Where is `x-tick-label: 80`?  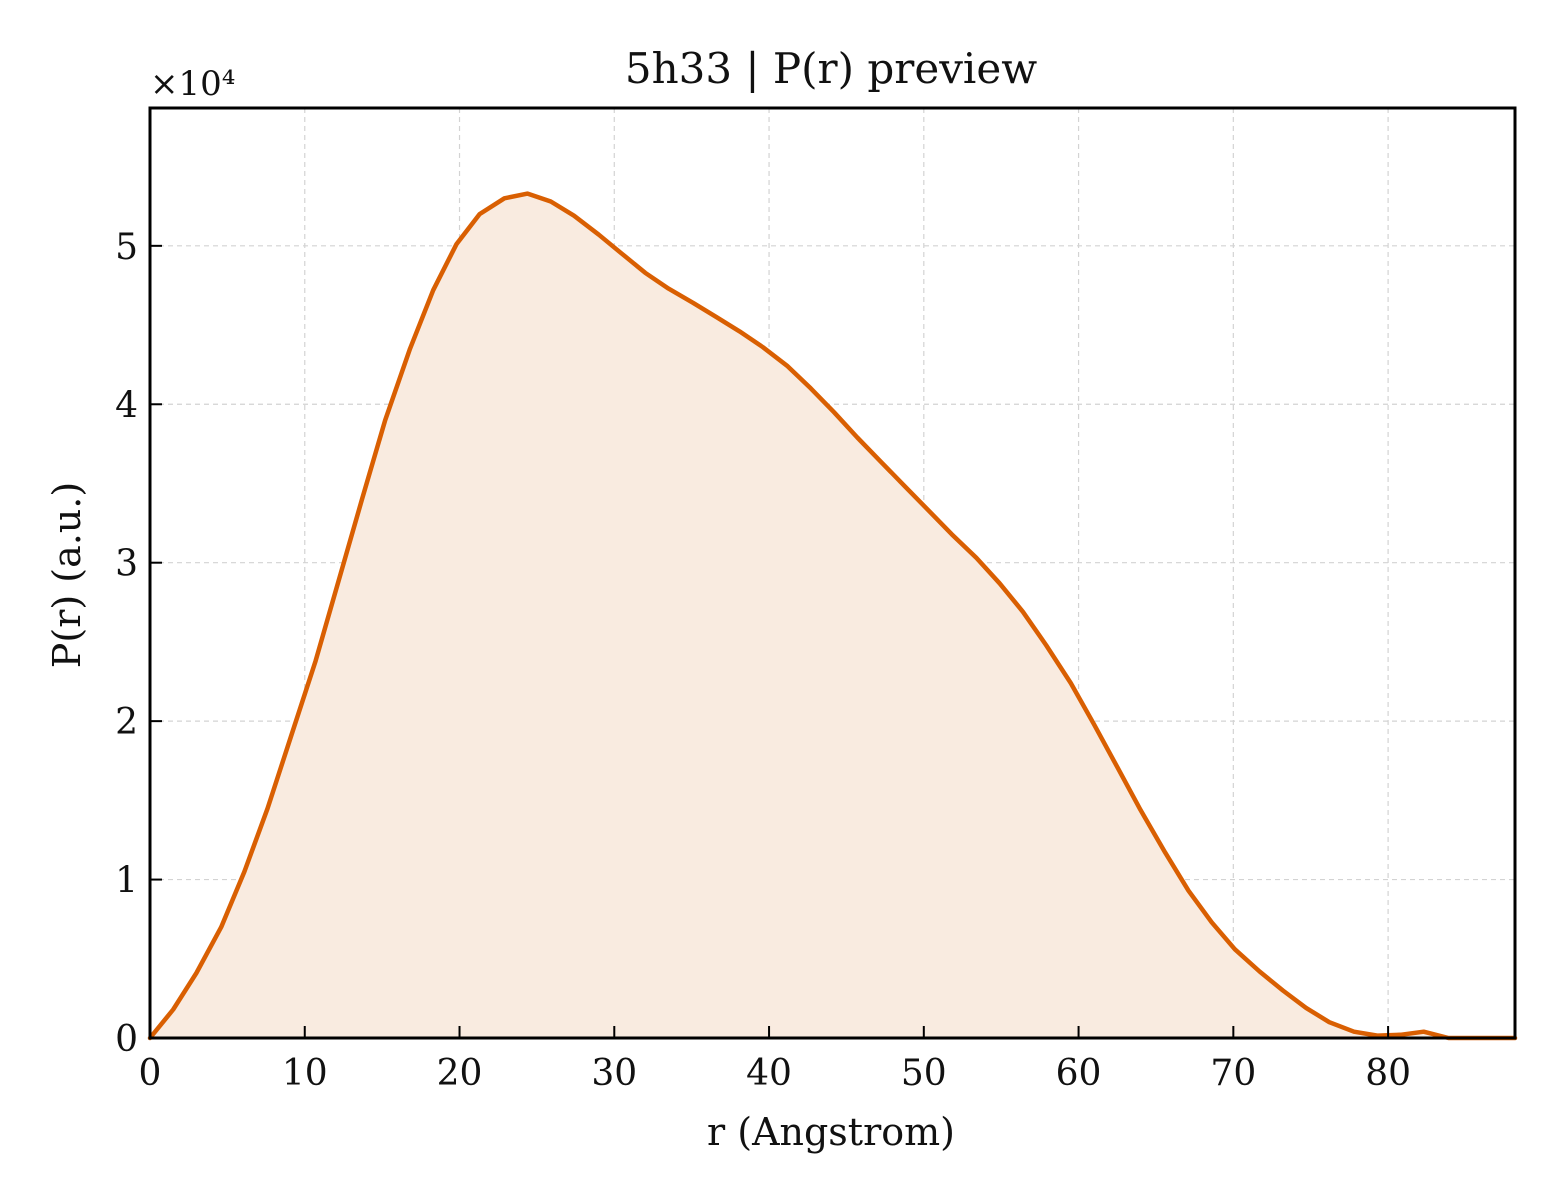
x-tick-label: 80 is located at coordinates (1388, 1073).